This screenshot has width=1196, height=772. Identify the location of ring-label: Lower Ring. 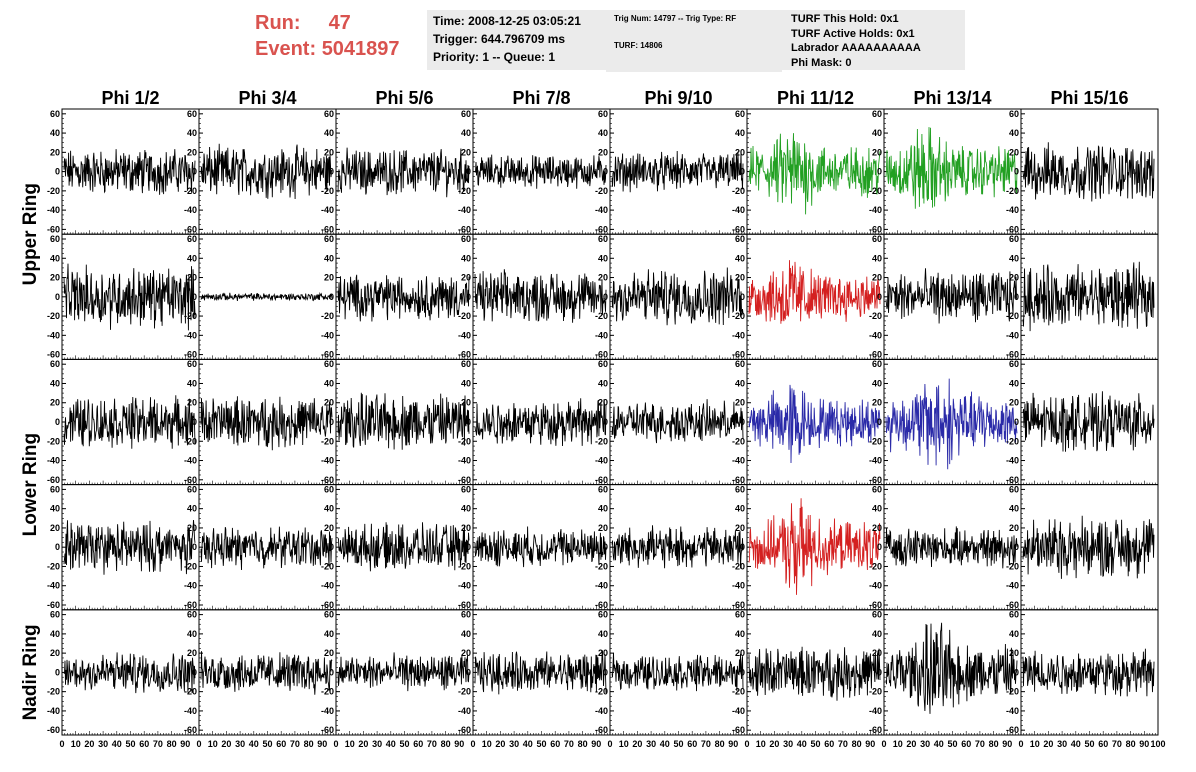
(30, 484).